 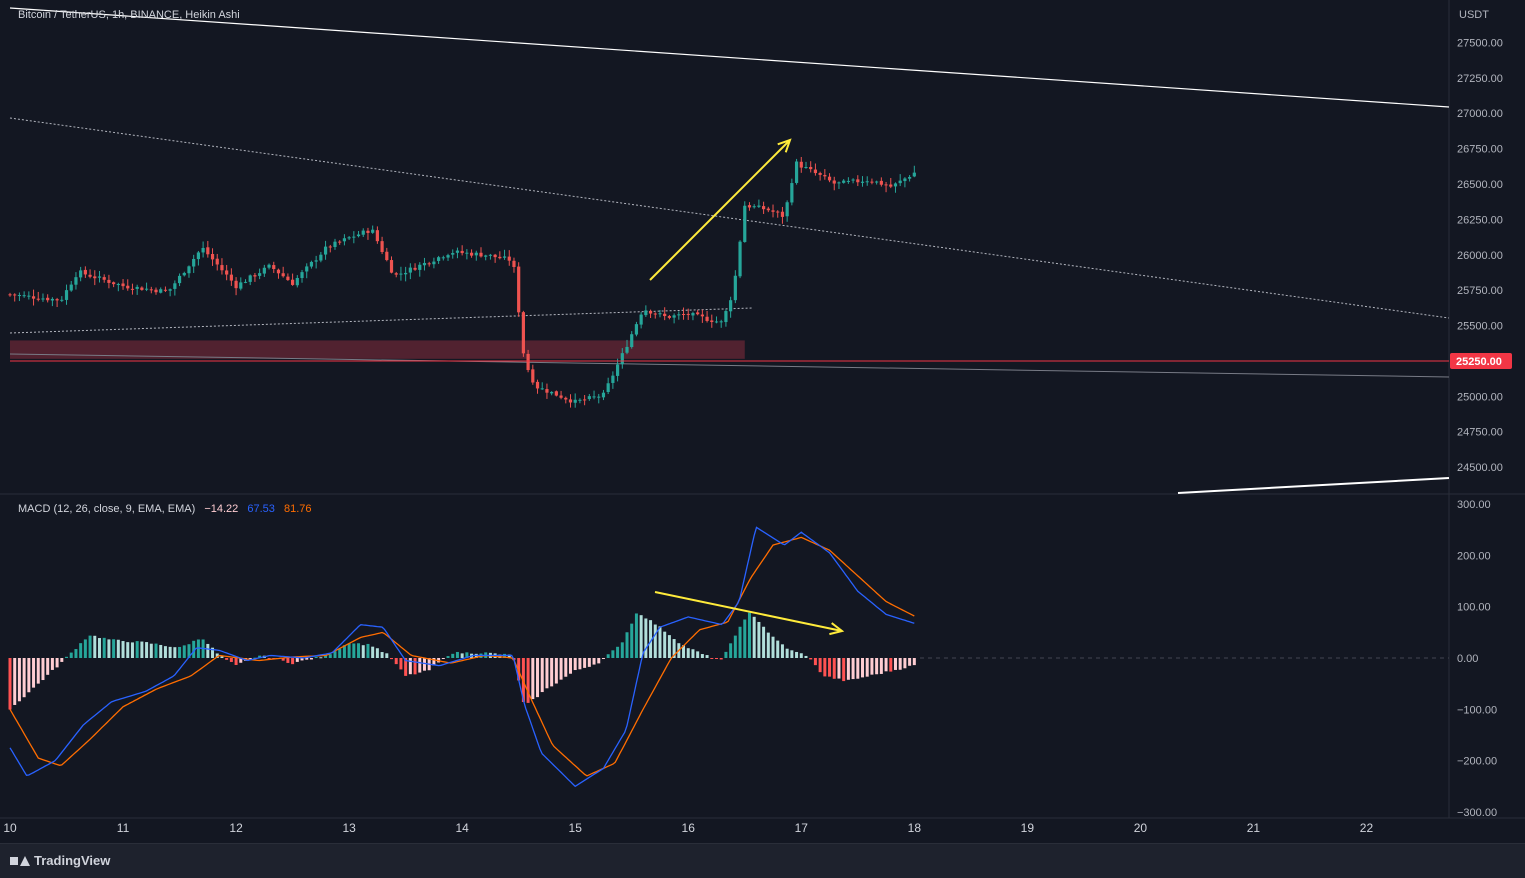 I want to click on tradingview-logo: TradingView, so click(x=60, y=860).